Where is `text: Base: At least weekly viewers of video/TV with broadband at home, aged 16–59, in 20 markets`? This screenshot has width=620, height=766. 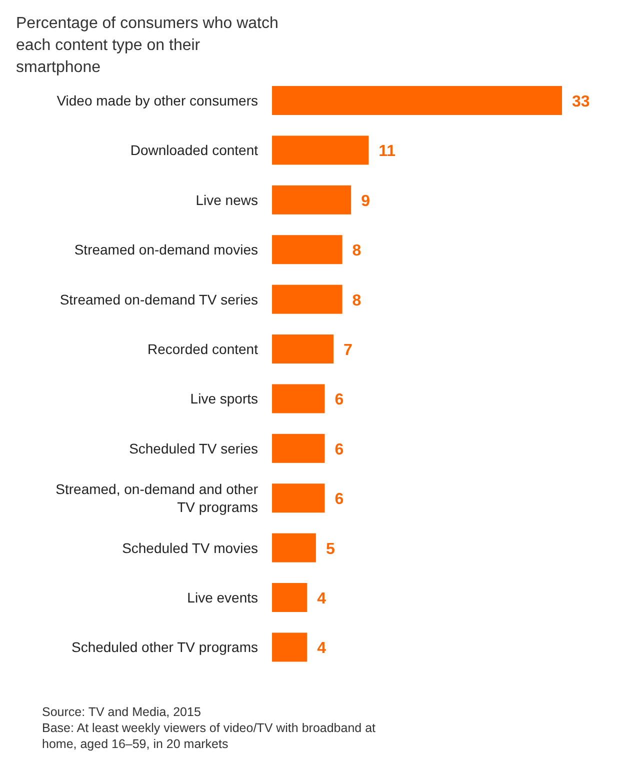
text: Base: At least weekly viewers of video/TV with broadband at home, aged 16–59, in 20 markets is located at coordinates (209, 736).